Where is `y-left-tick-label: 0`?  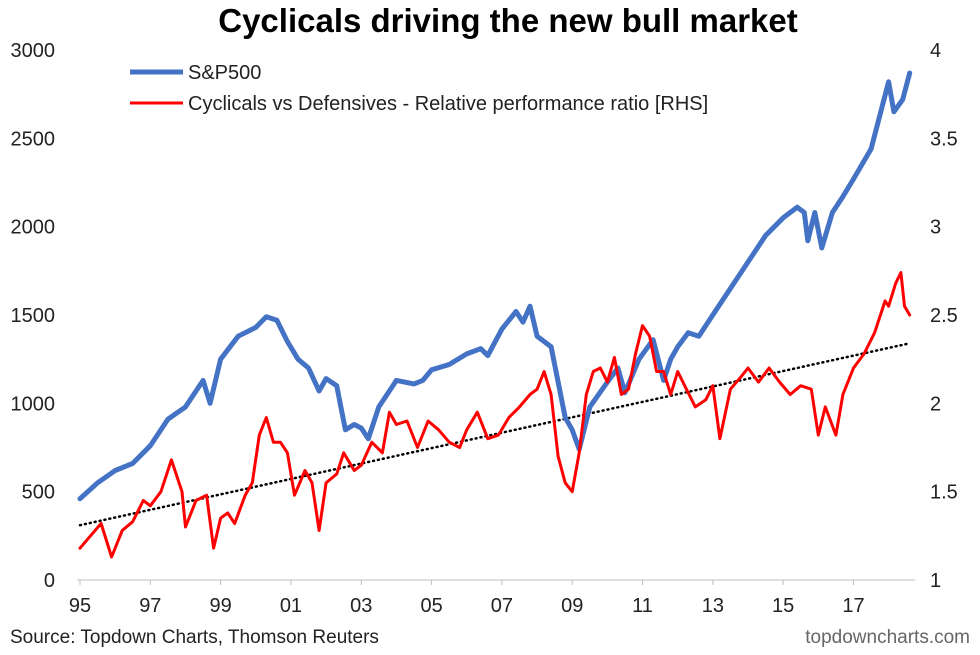 y-left-tick-label: 0 is located at coordinates (49, 581).